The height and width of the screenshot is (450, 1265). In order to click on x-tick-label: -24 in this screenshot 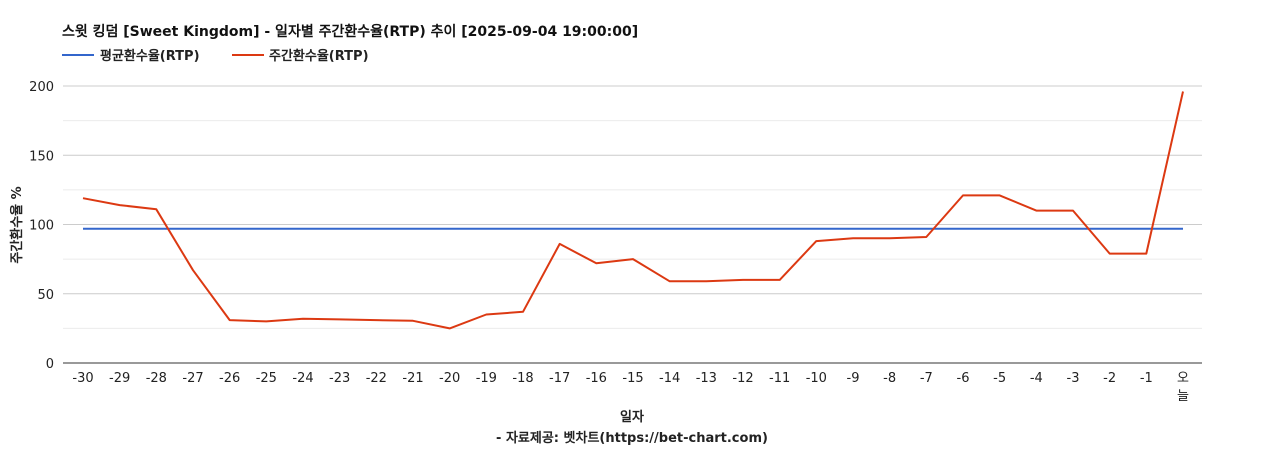, I will do `click(302, 378)`.